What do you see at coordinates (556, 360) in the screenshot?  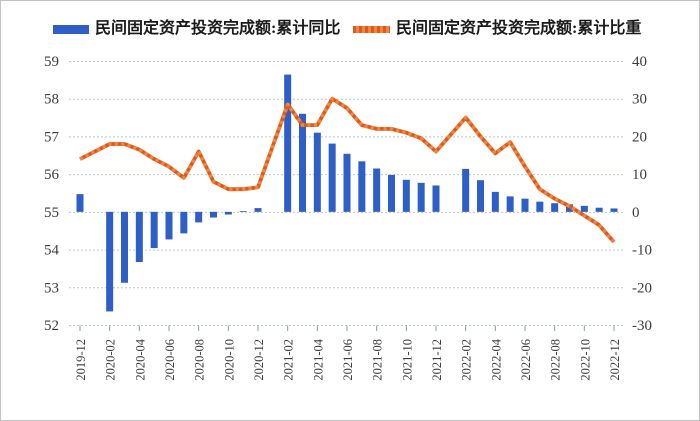 I see `x-axis-tick-label: 2022-08` at bounding box center [556, 360].